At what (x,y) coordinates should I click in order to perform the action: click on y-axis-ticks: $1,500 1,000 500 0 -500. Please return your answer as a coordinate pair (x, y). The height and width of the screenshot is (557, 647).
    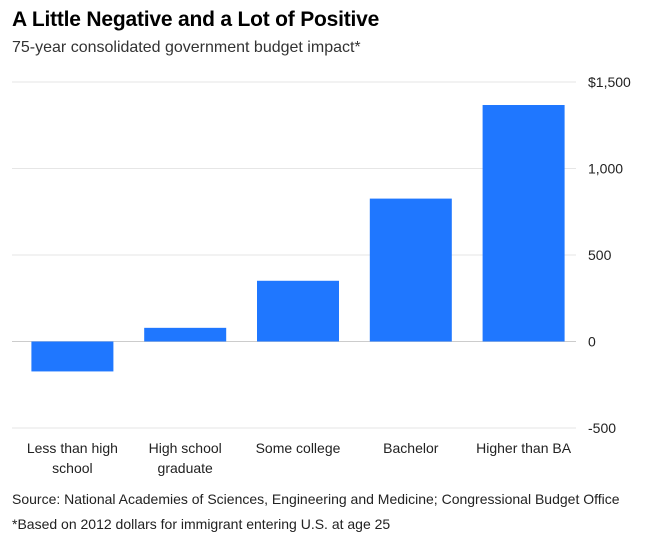
    Looking at the image, I should click on (609, 255).